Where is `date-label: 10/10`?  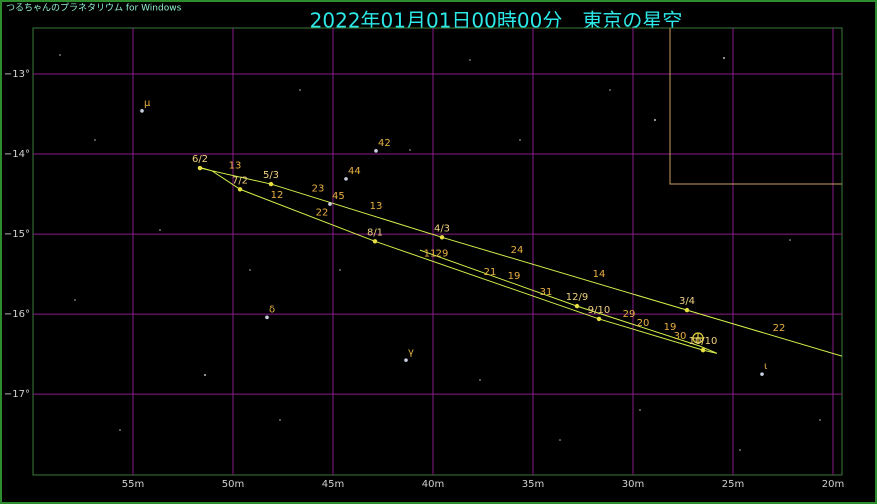 date-label: 10/10 is located at coordinates (703, 341).